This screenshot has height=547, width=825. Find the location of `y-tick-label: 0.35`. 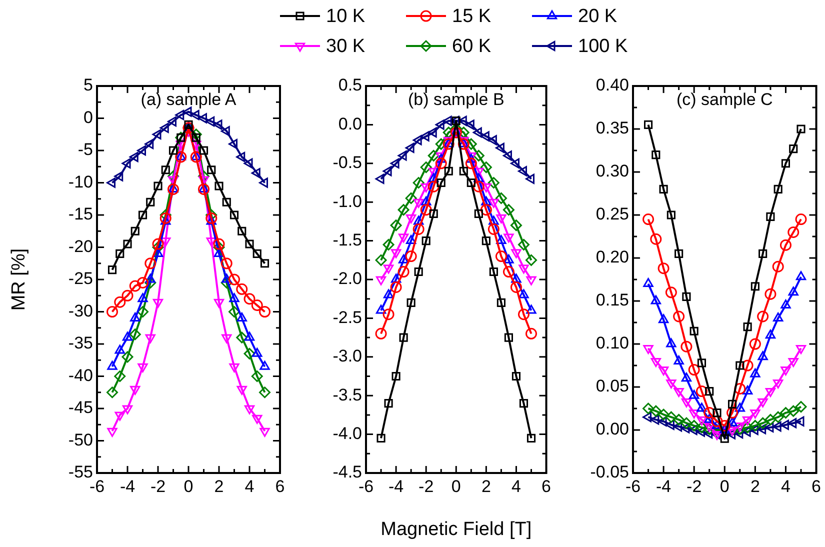

y-tick-label: 0.35 is located at coordinates (612, 128).